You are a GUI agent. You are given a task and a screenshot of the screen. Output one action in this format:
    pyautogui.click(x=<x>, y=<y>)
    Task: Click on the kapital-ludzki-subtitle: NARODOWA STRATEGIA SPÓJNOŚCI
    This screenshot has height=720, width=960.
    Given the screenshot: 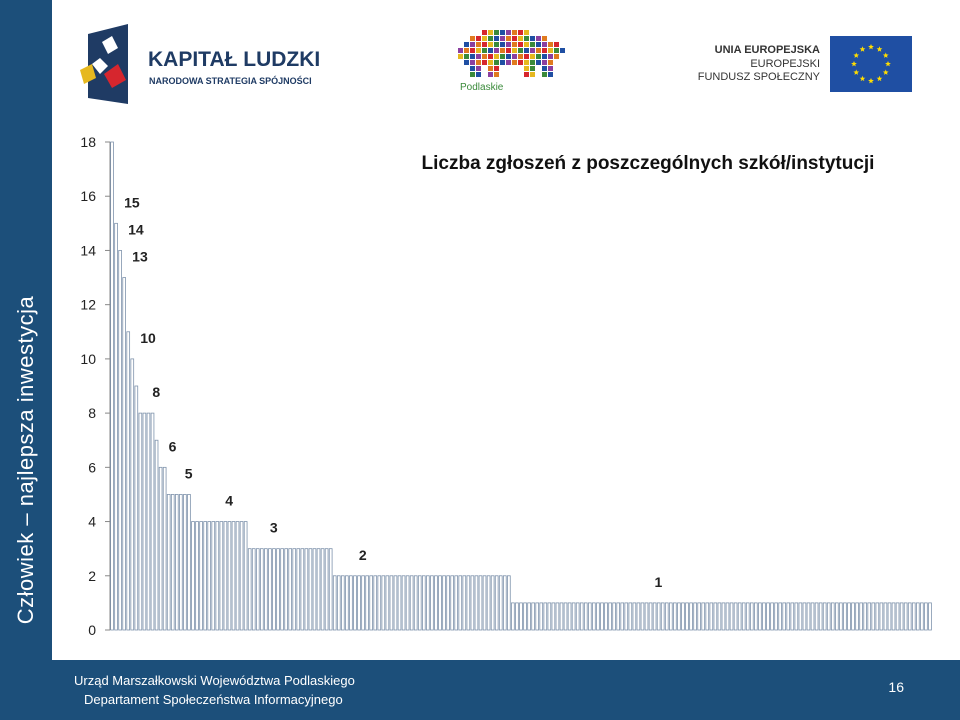 What is the action you would take?
    pyautogui.click(x=230, y=81)
    